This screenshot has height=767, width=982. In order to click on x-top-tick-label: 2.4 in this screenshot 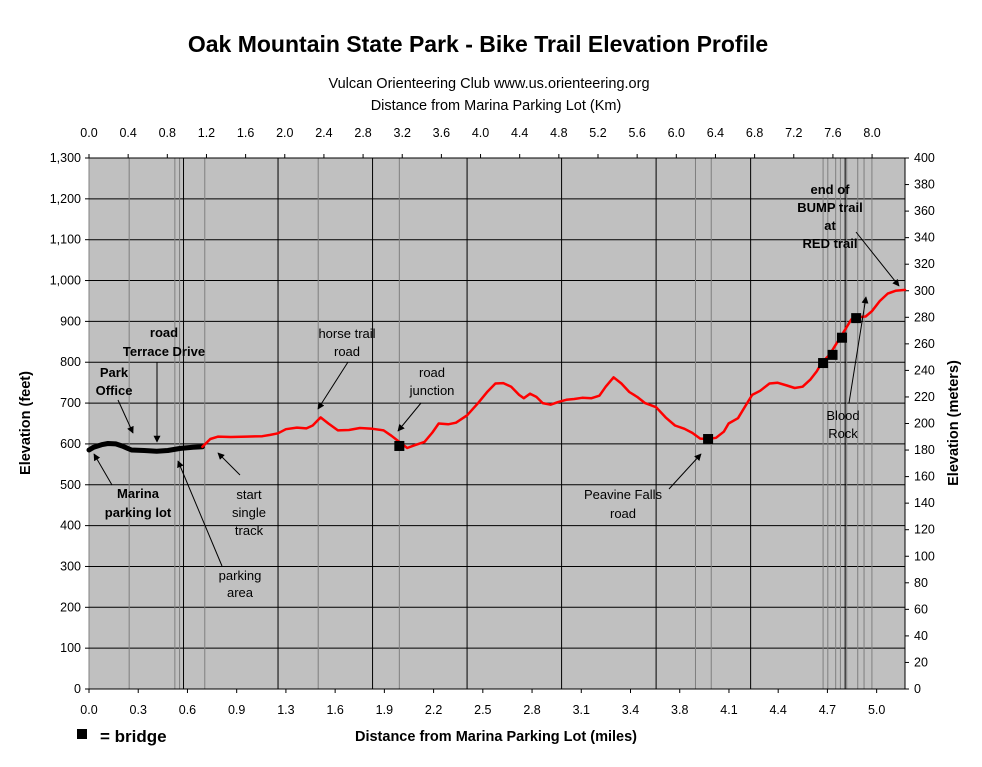, I will do `click(323, 133)`.